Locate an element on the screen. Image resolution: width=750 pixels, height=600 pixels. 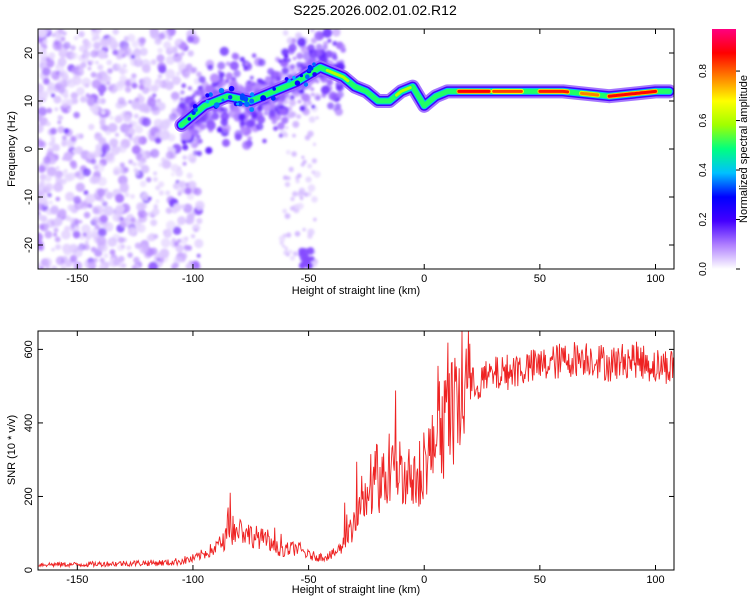
spectrogram-xtick-label: 50 is located at coordinates (540, 279).